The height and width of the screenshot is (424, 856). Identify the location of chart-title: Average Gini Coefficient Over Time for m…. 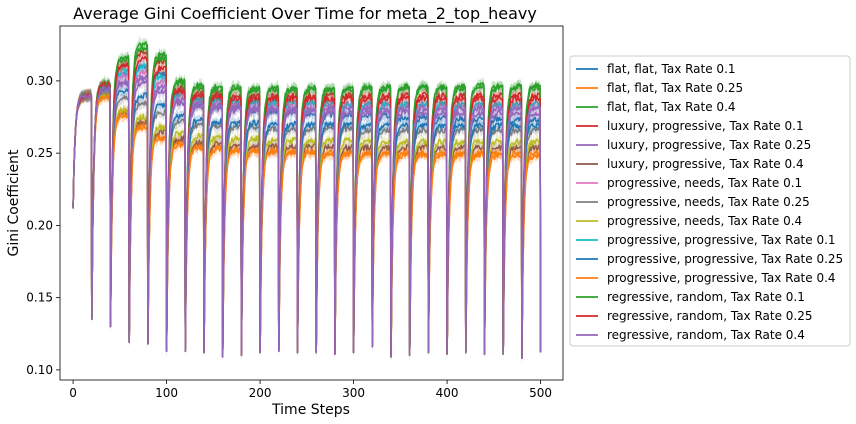
(305, 14).